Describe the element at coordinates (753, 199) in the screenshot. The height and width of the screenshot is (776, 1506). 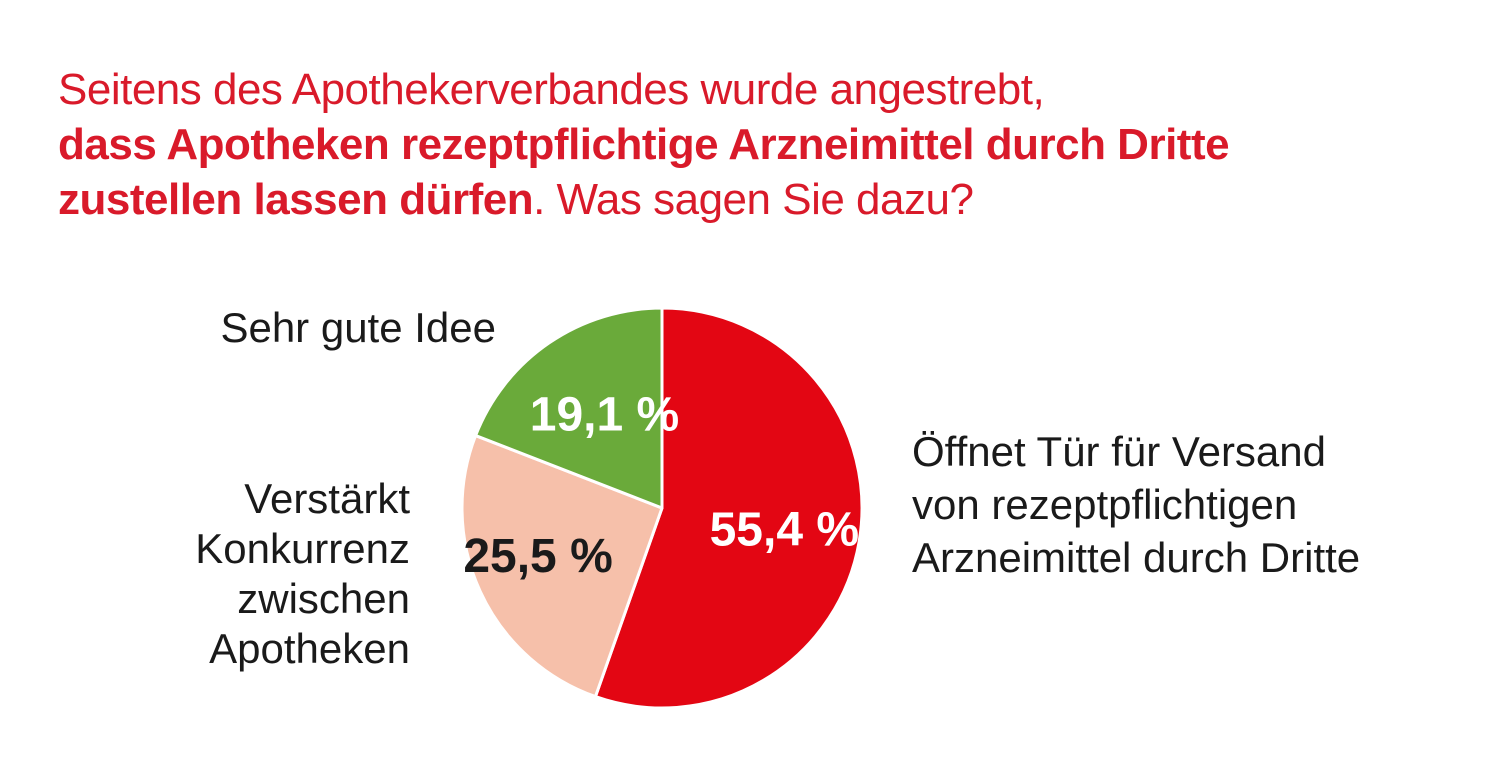
I see `title-line-3-rest: . Was sagen Sie dazu?` at that location.